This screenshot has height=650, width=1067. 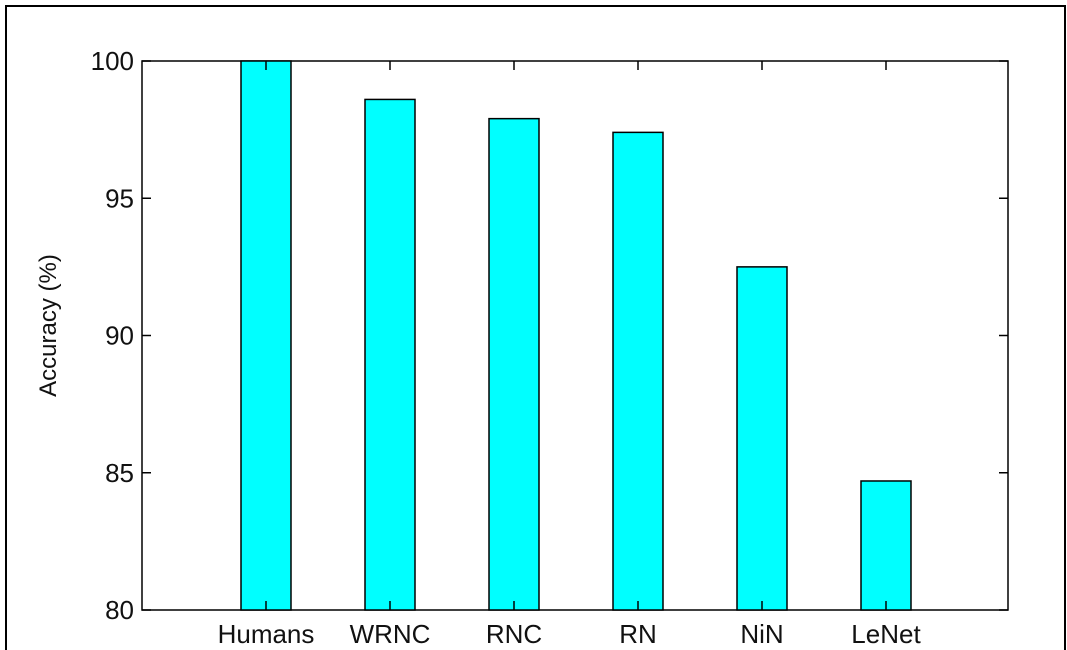 I want to click on bar-lenet, so click(x=886, y=545).